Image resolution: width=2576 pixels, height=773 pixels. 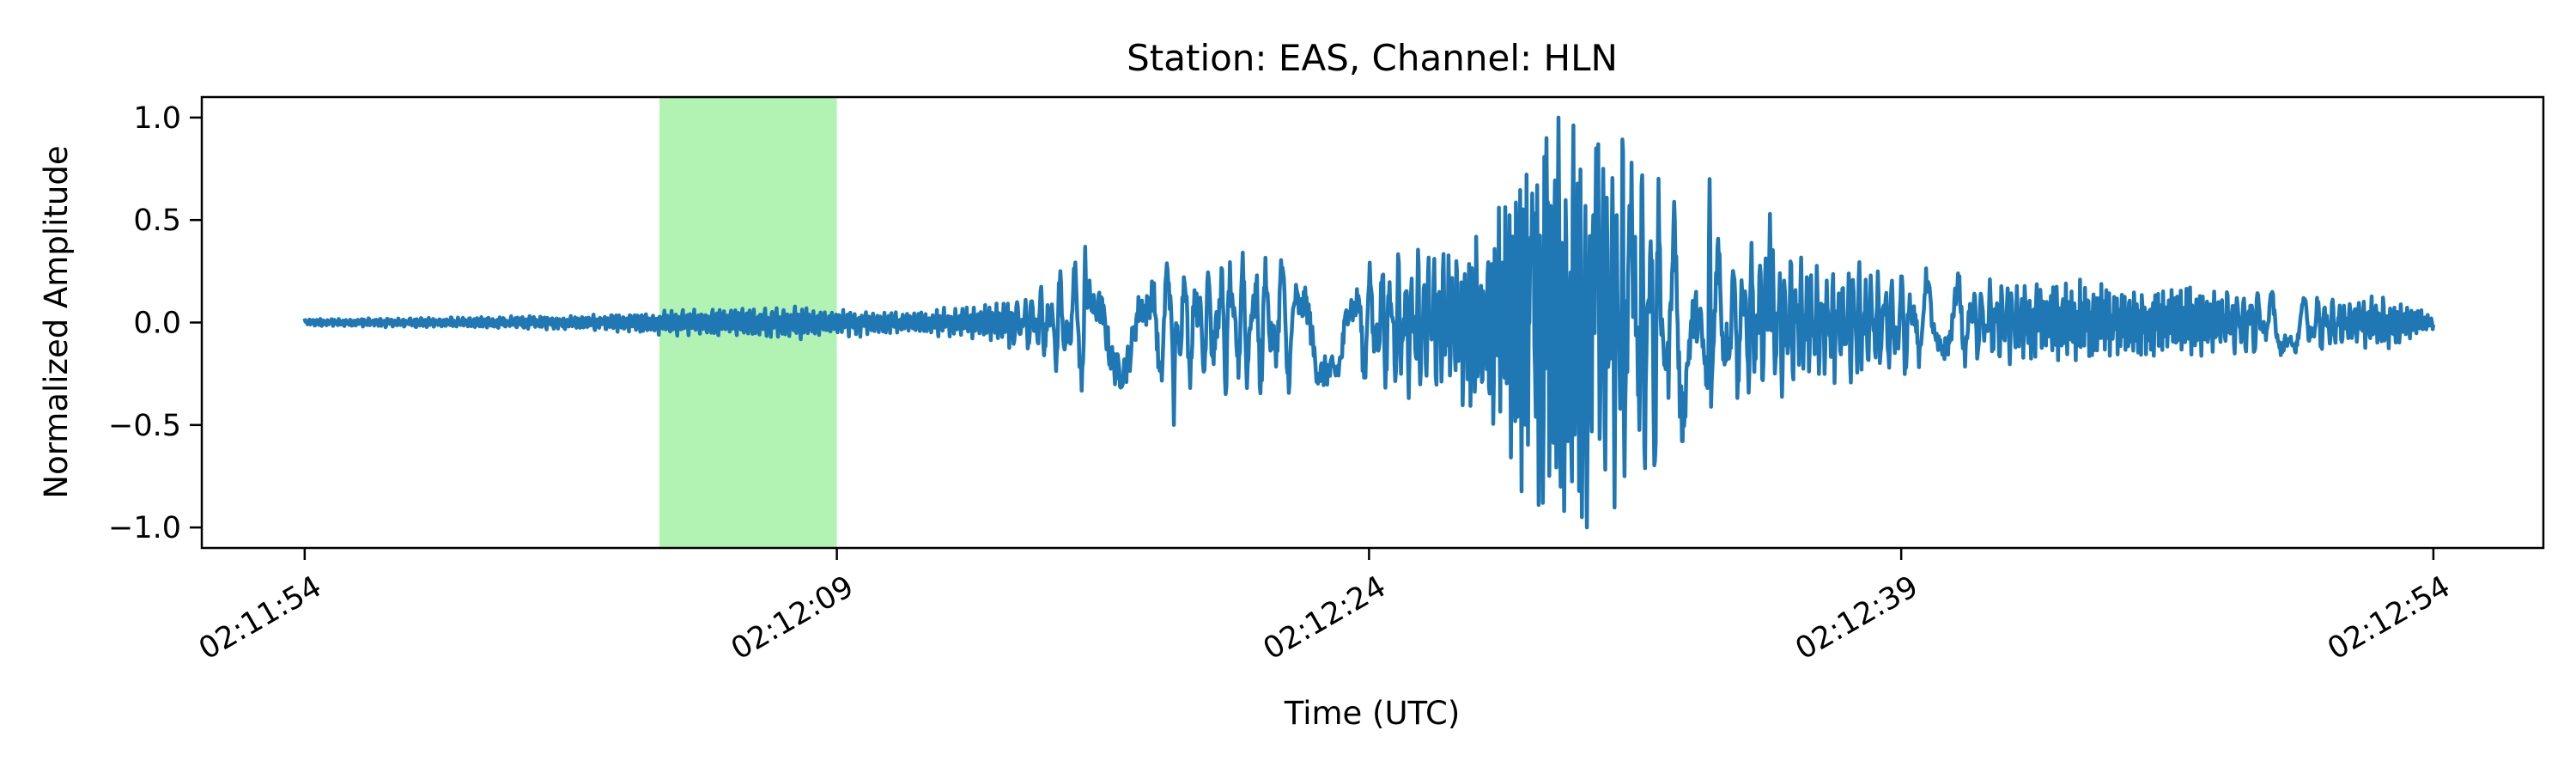 What do you see at coordinates (56, 321) in the screenshot?
I see `y-axis-label: Normalized Amplitude` at bounding box center [56, 321].